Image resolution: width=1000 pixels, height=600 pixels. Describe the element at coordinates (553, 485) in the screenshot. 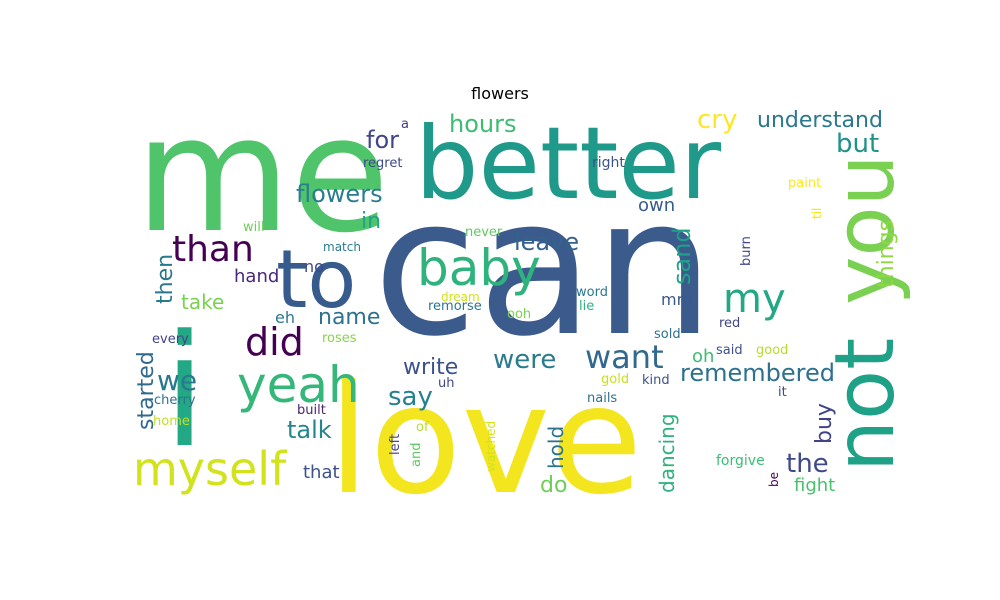

I see `word-do: do` at that location.